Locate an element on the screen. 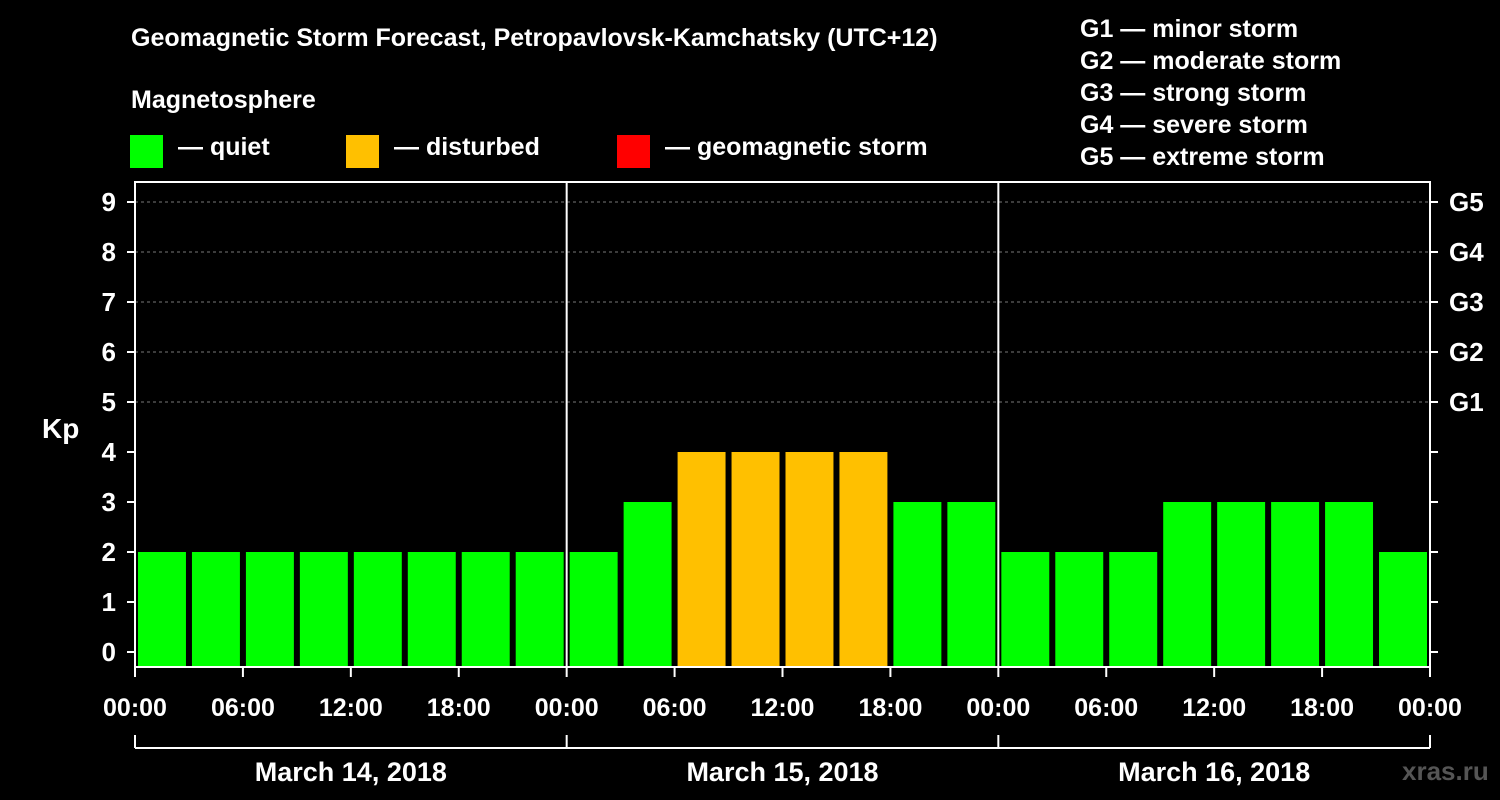  xtick-label-8: 00:00 is located at coordinates (998, 708).